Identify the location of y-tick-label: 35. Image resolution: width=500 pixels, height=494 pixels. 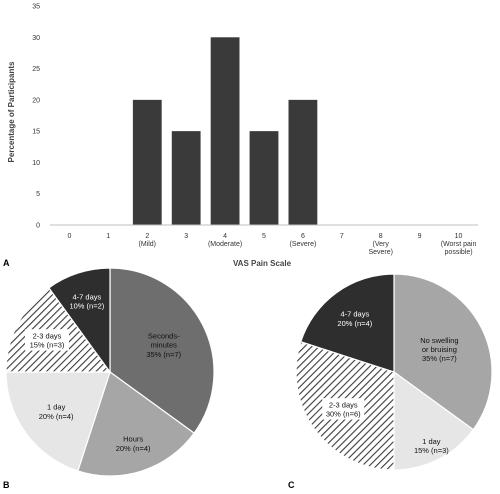
(36, 7).